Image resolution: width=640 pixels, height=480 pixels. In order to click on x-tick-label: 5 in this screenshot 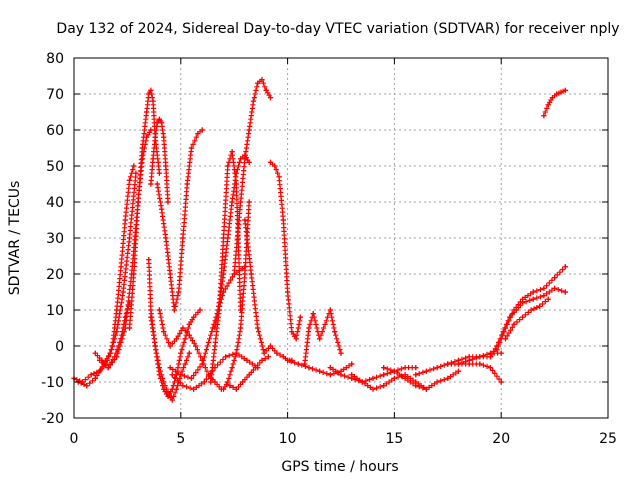, I will do `click(180, 439)`.